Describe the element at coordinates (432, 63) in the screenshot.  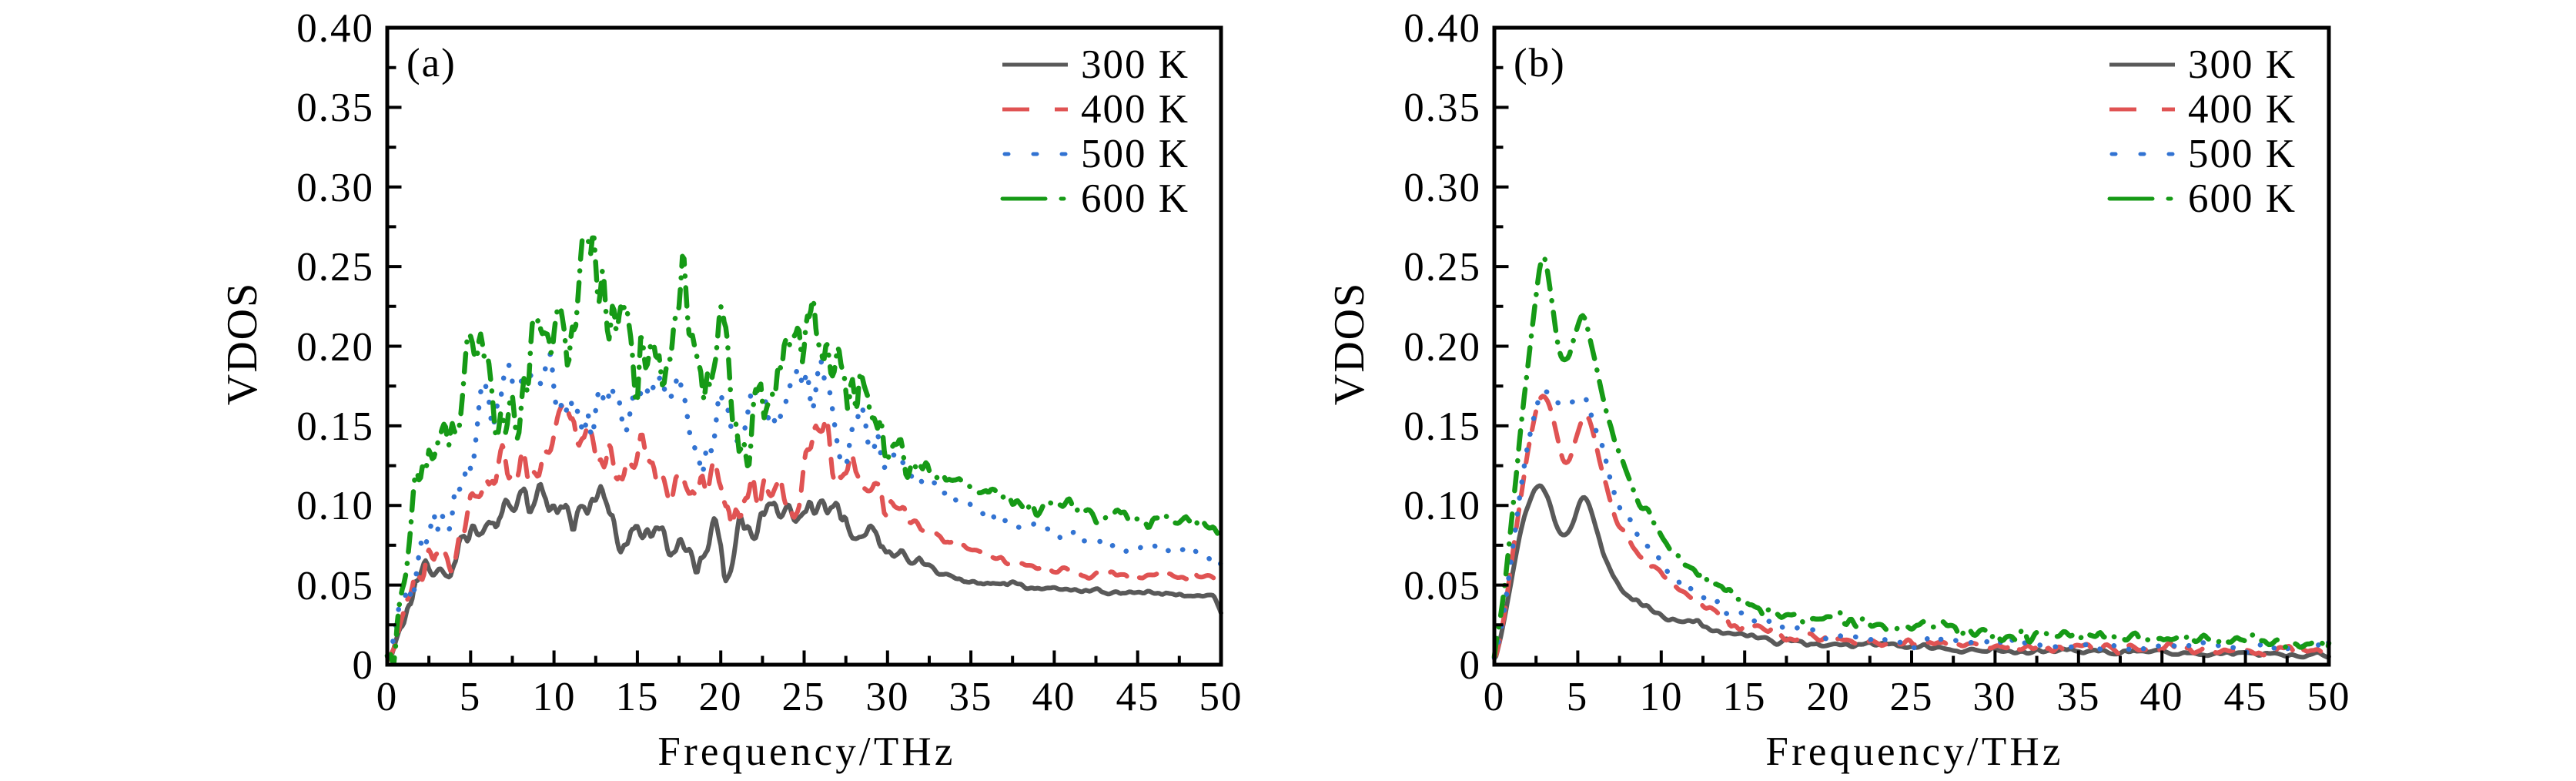
I see `svg-text: (a)` at that location.